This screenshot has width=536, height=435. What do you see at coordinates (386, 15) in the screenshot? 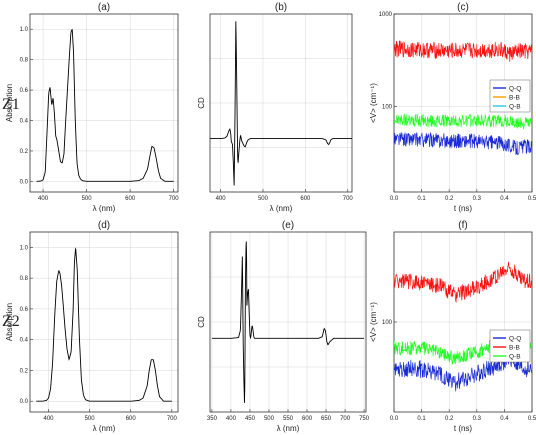
I see `y-tick-label-c-1: 1000` at bounding box center [386, 15].